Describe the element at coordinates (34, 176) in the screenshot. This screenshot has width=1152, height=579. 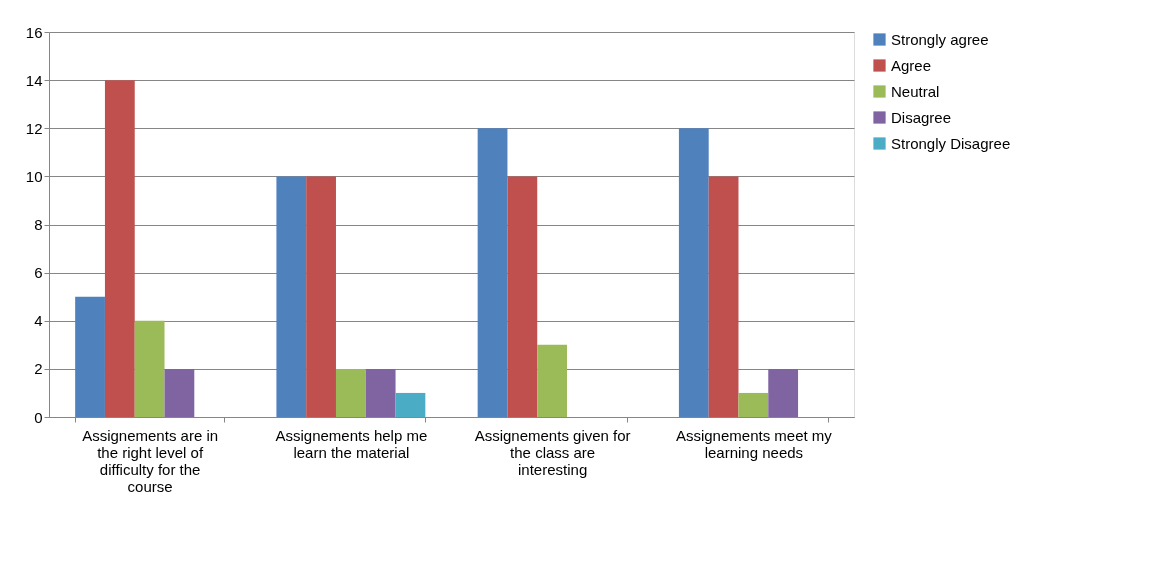
I see `y-tick-label: 10` at that location.